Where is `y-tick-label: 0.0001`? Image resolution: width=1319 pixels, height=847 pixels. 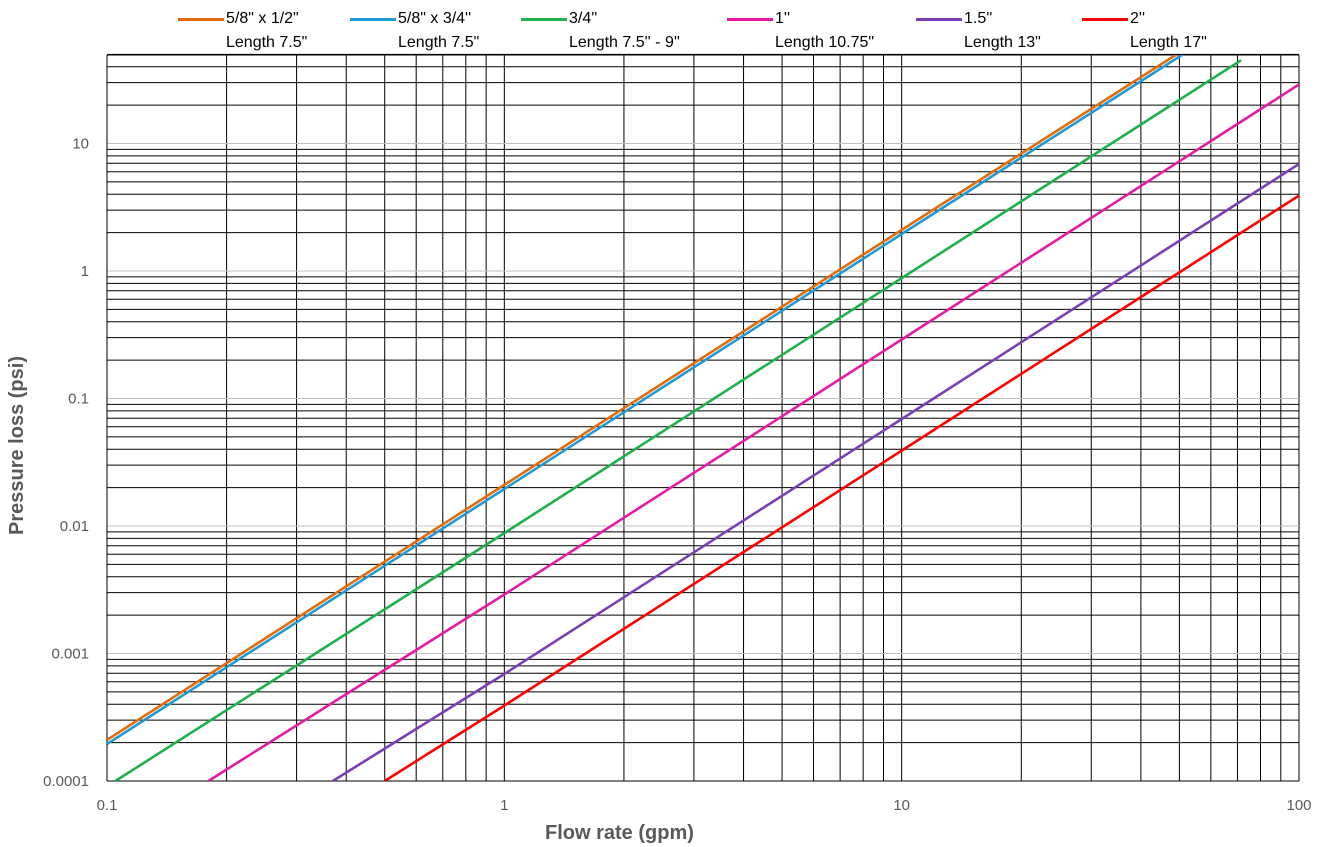 y-tick-label: 0.0001 is located at coordinates (66, 781).